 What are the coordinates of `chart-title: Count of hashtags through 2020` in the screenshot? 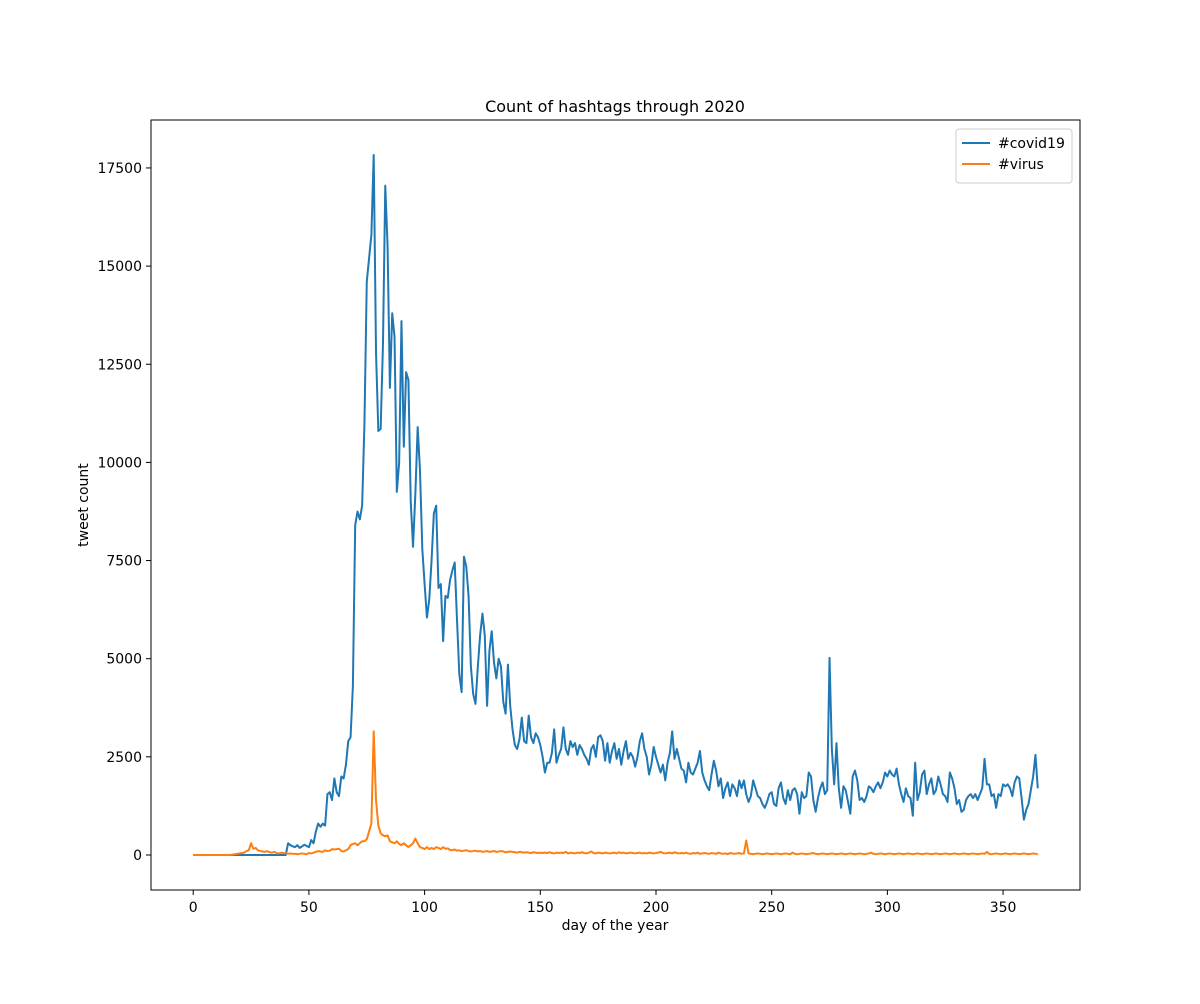 It's located at (615, 106).